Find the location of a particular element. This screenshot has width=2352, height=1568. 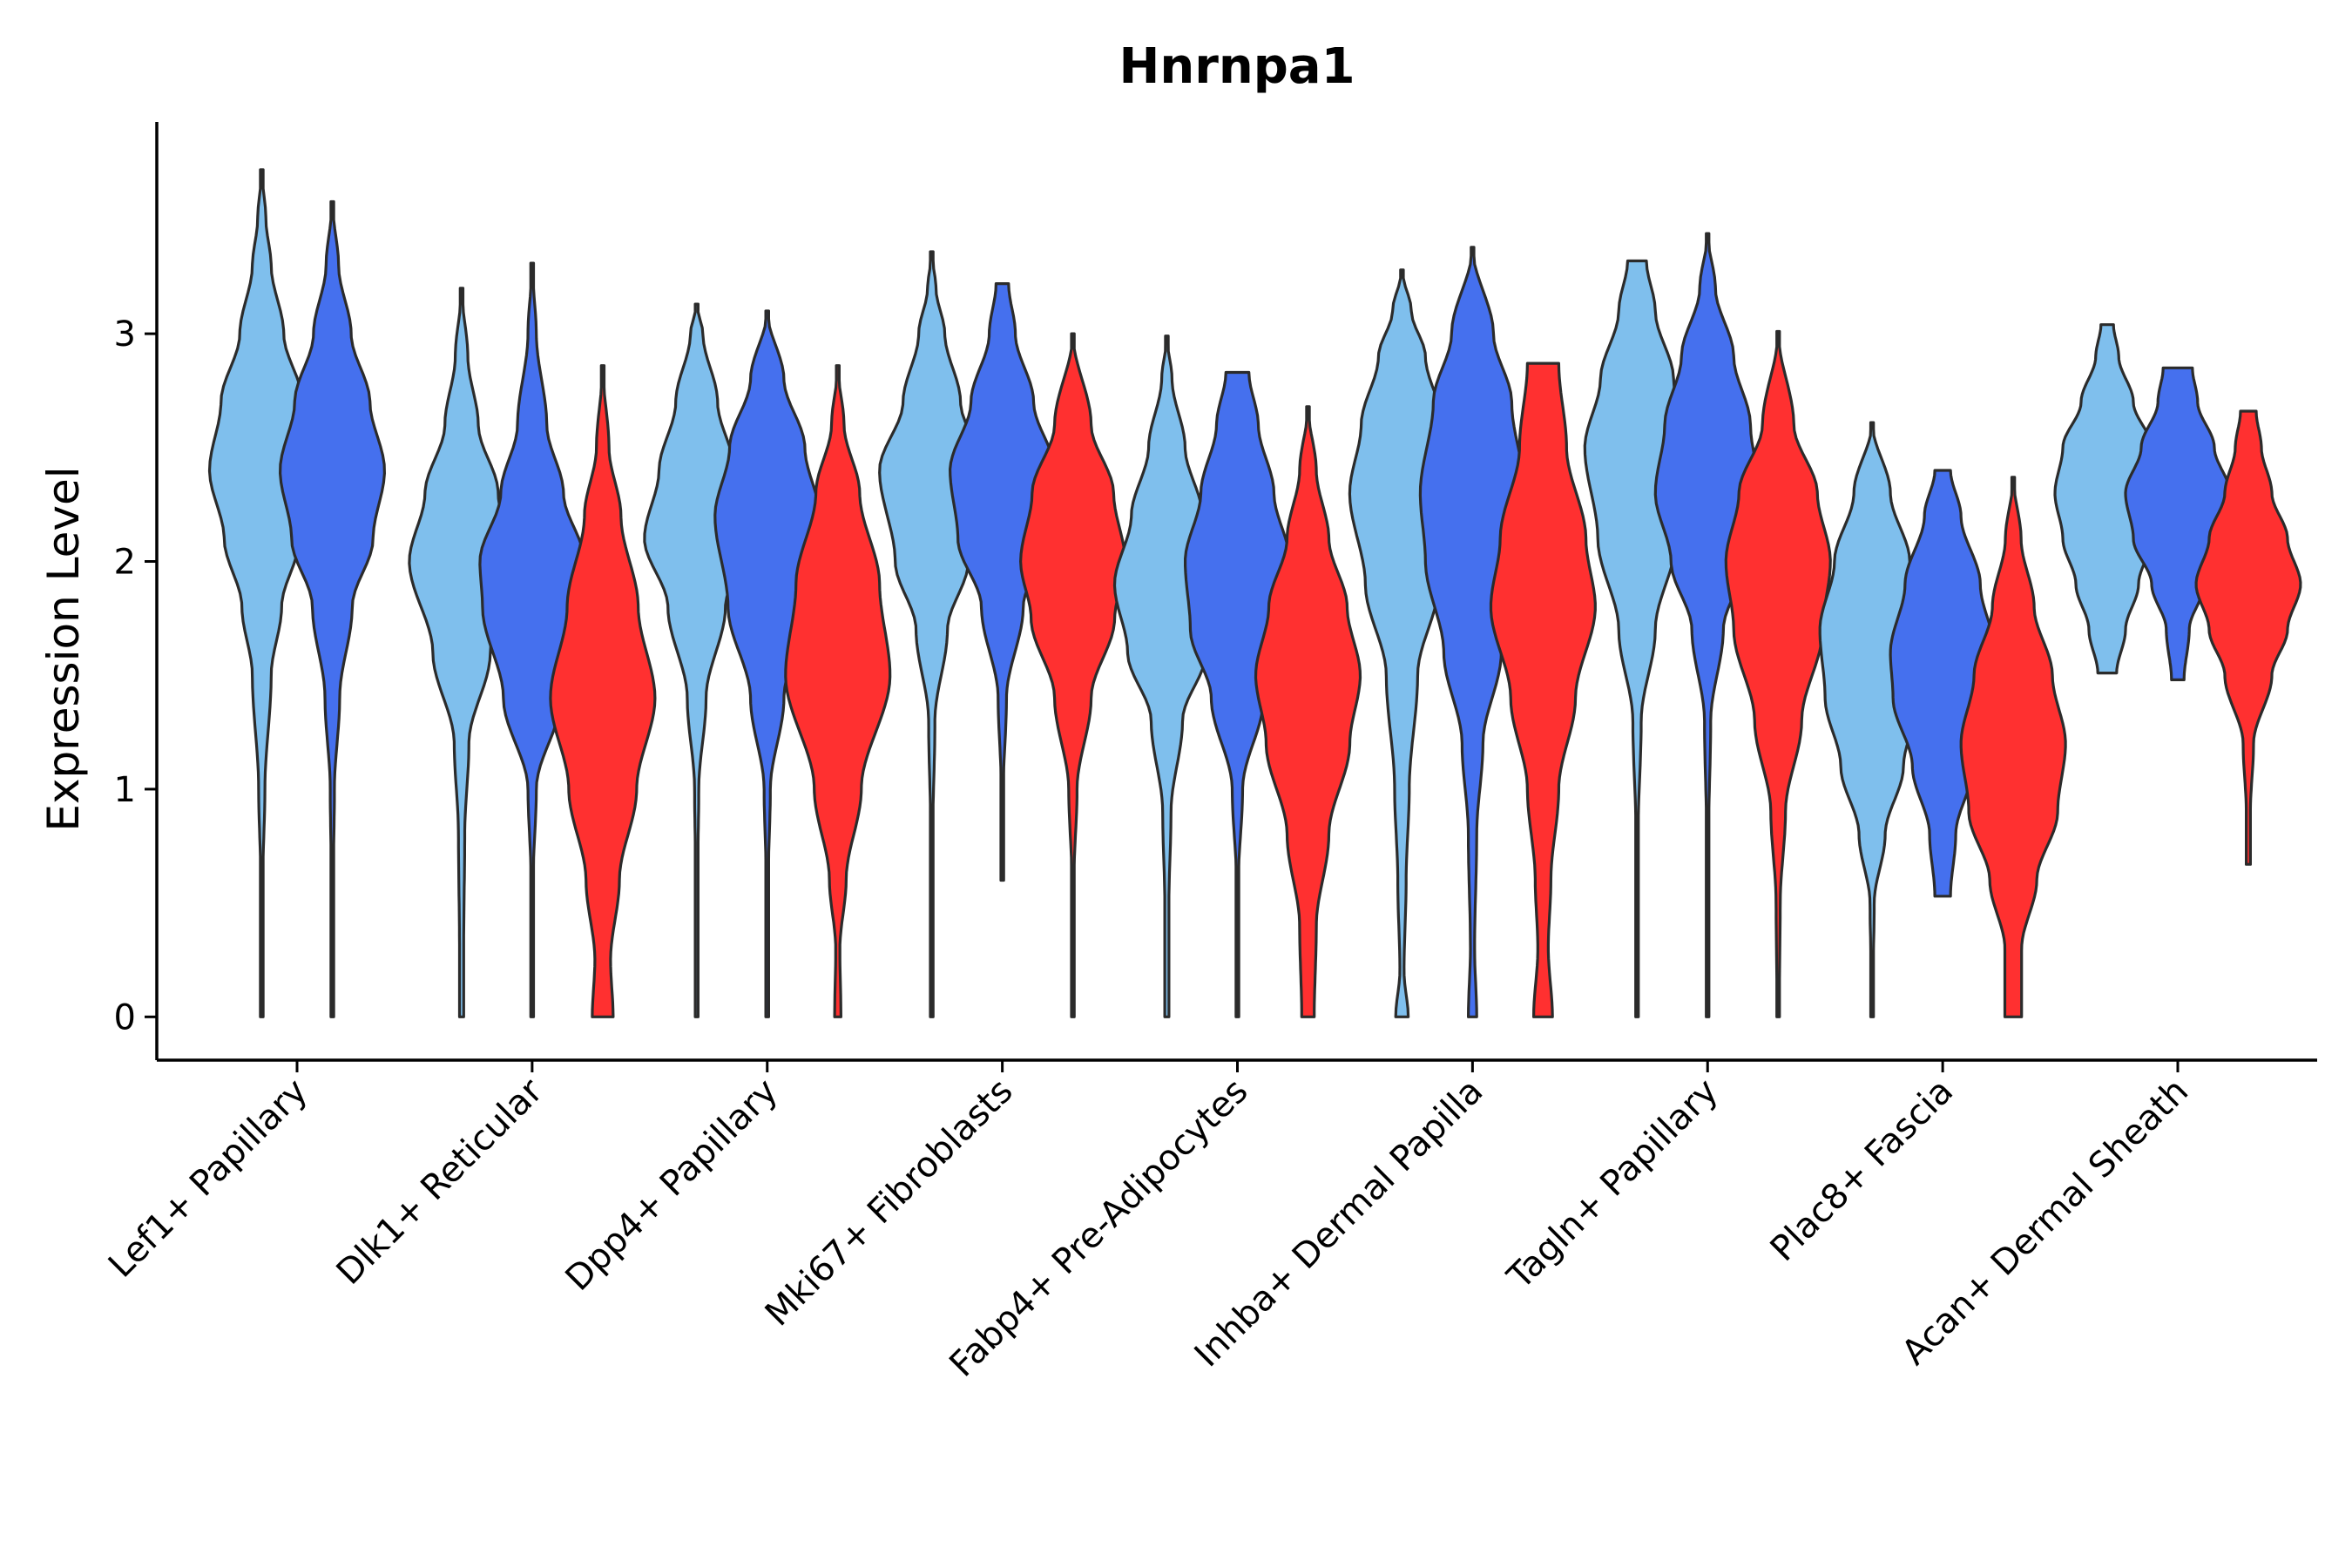

x-tick-label-7: Tagln+ Papillary is located at coordinates (1612, 1184).